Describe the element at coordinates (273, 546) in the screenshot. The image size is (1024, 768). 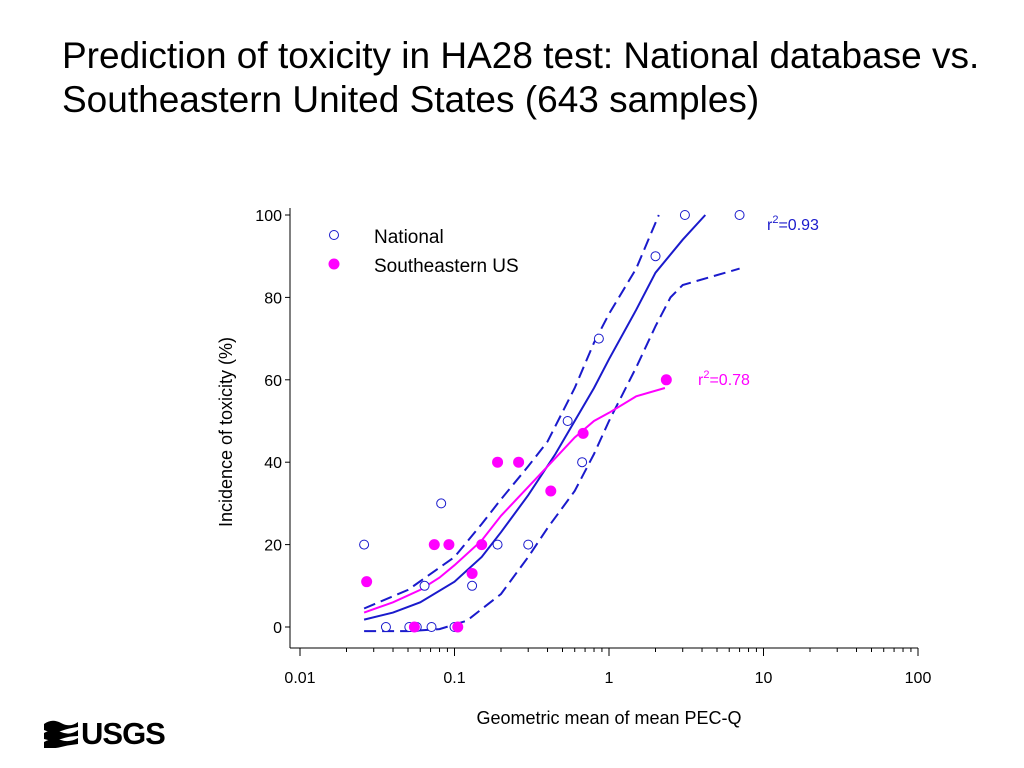
I see `y-tick-label: 20` at that location.